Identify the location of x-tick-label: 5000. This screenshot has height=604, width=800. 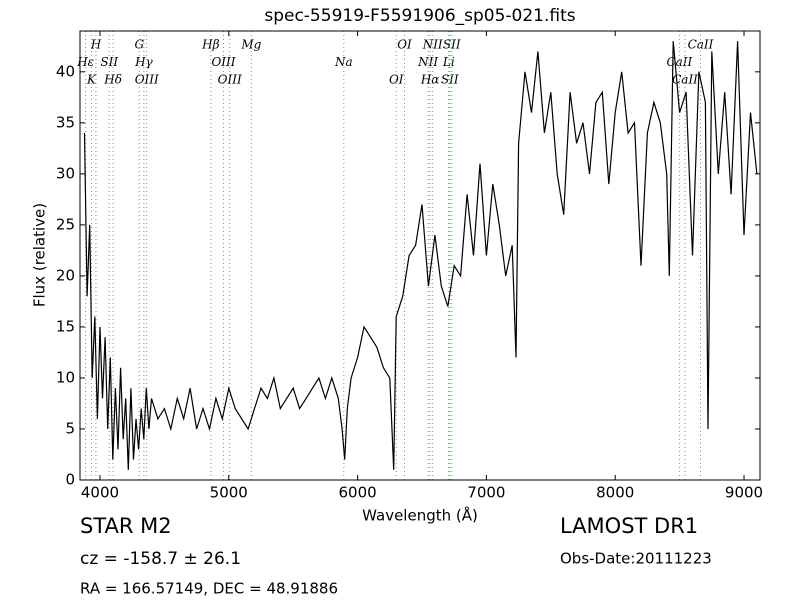
(229, 493).